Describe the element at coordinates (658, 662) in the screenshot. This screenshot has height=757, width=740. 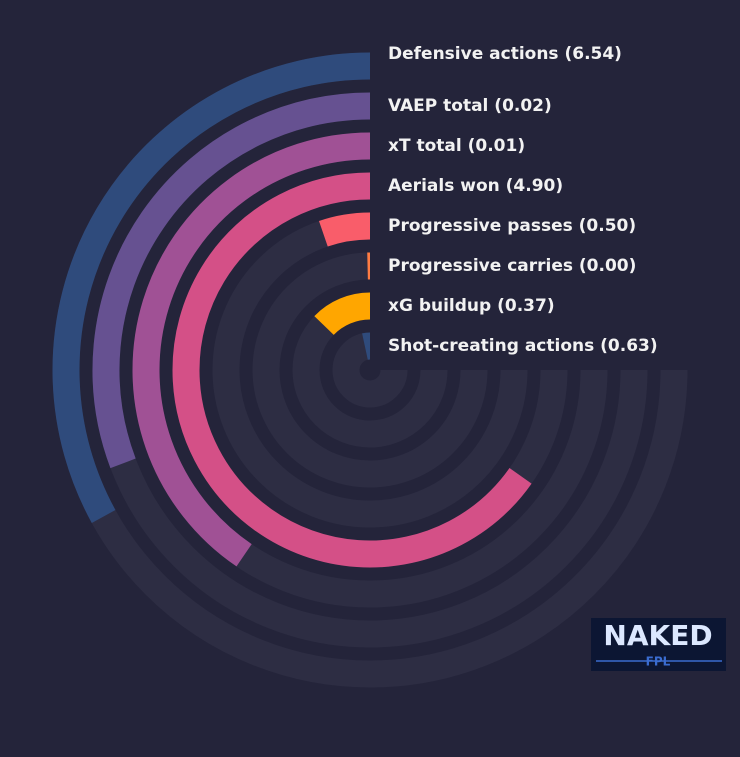
I see `logo-subtitle: FPL` at that location.